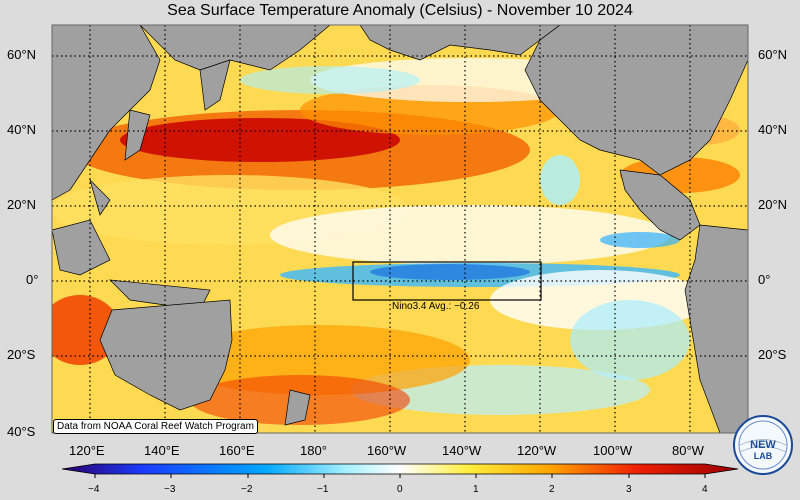 The height and width of the screenshot is (500, 800). Describe the element at coordinates (764, 279) in the screenshot. I see `lat-label-right: 0°` at that location.